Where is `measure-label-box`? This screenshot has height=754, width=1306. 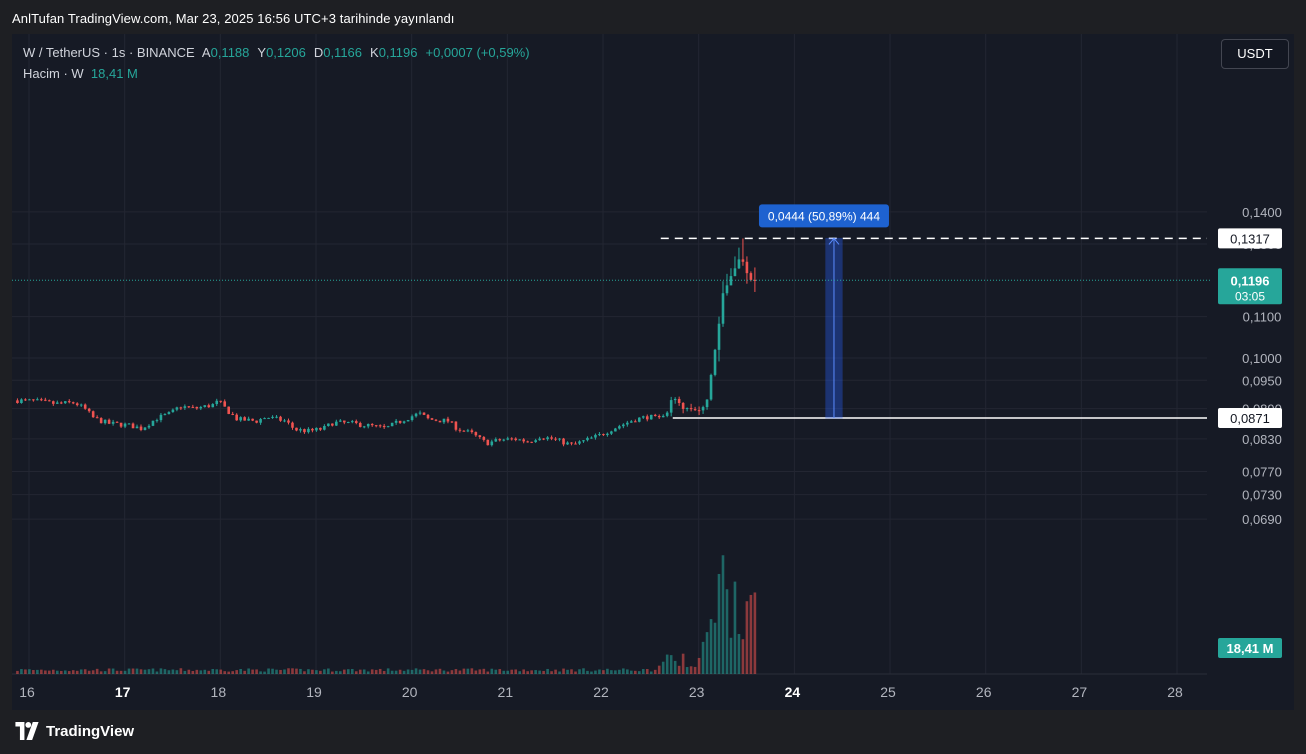 measure-label-box is located at coordinates (823, 216).